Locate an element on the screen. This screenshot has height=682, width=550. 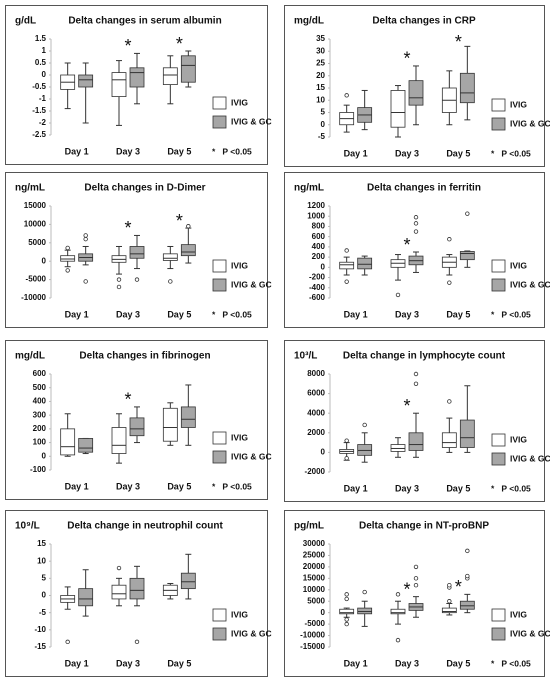
y-tick-label: -0.5 is located at coordinates (39, 86).